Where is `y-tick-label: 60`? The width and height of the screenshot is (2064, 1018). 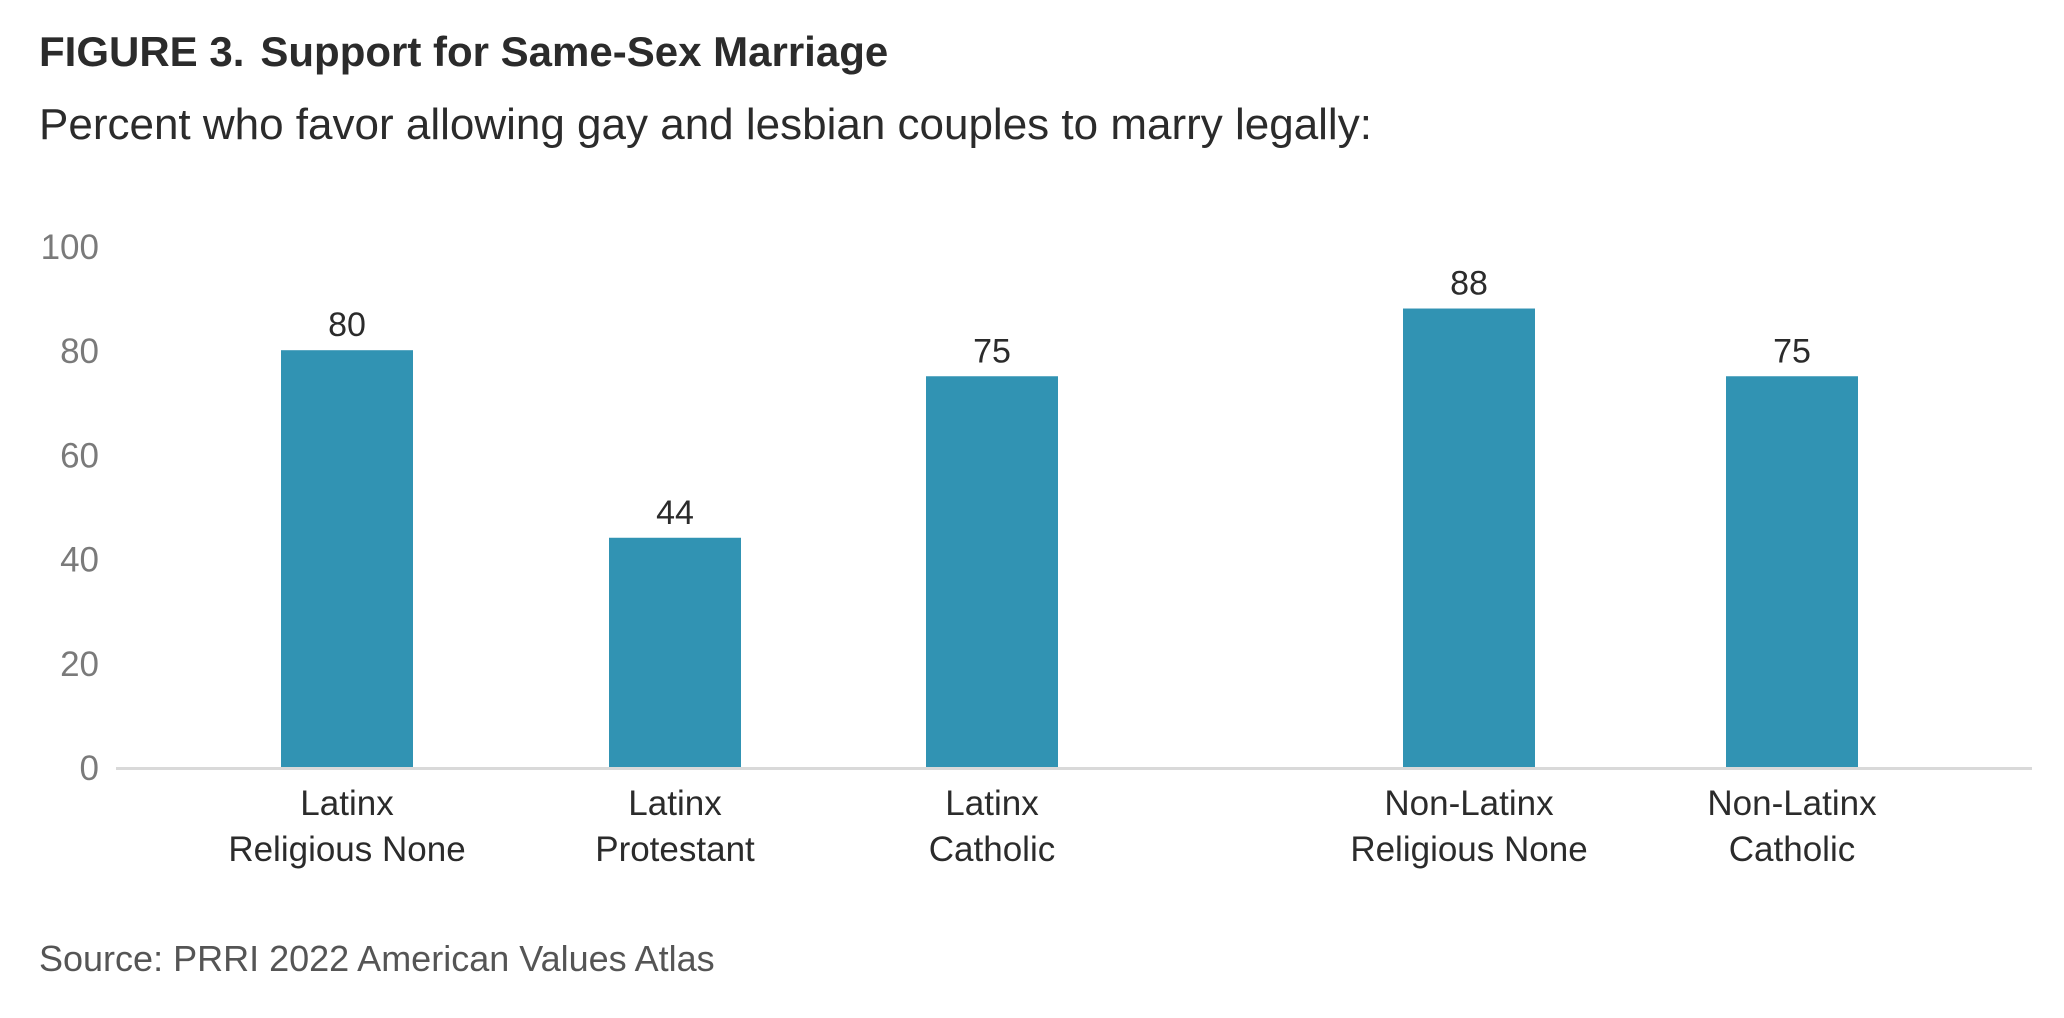 y-tick-label: 60 is located at coordinates (79, 455).